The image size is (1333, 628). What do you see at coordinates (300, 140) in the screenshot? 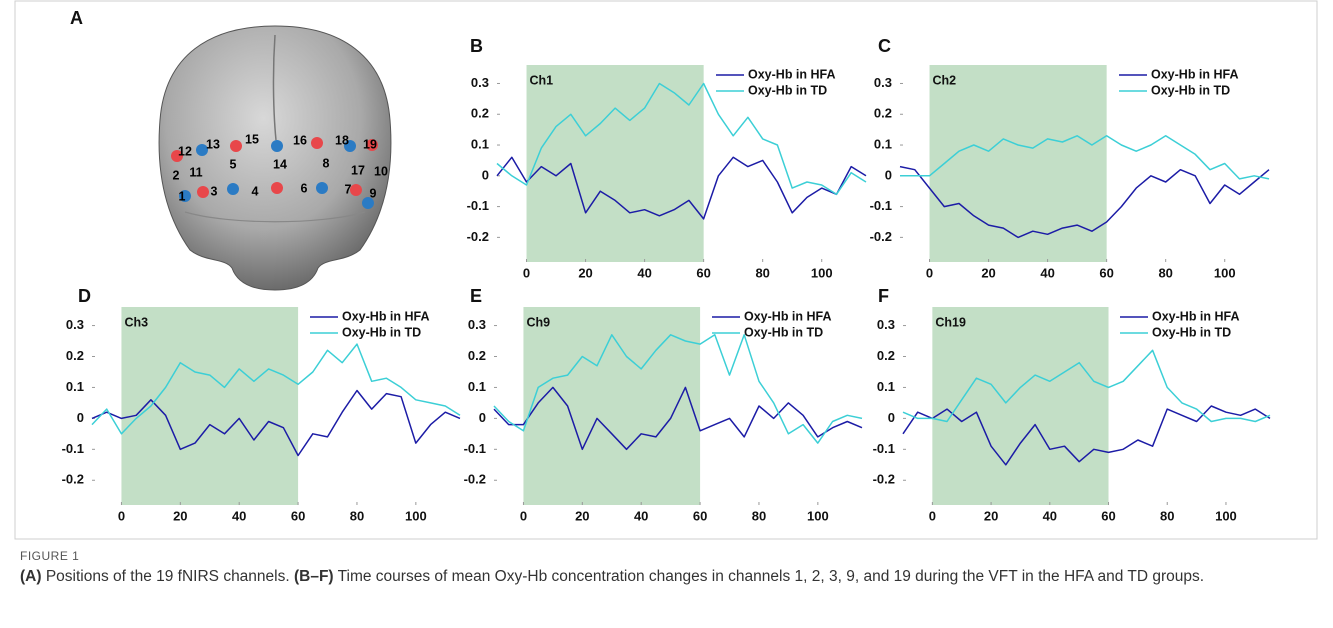
I see `channel-label: 16` at bounding box center [300, 140].